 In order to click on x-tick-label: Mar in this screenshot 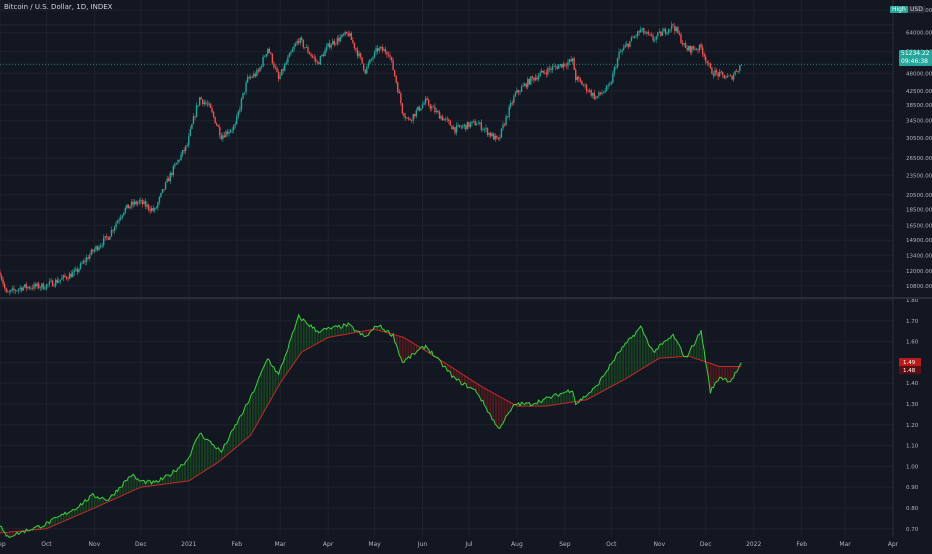, I will do `click(845, 544)`.